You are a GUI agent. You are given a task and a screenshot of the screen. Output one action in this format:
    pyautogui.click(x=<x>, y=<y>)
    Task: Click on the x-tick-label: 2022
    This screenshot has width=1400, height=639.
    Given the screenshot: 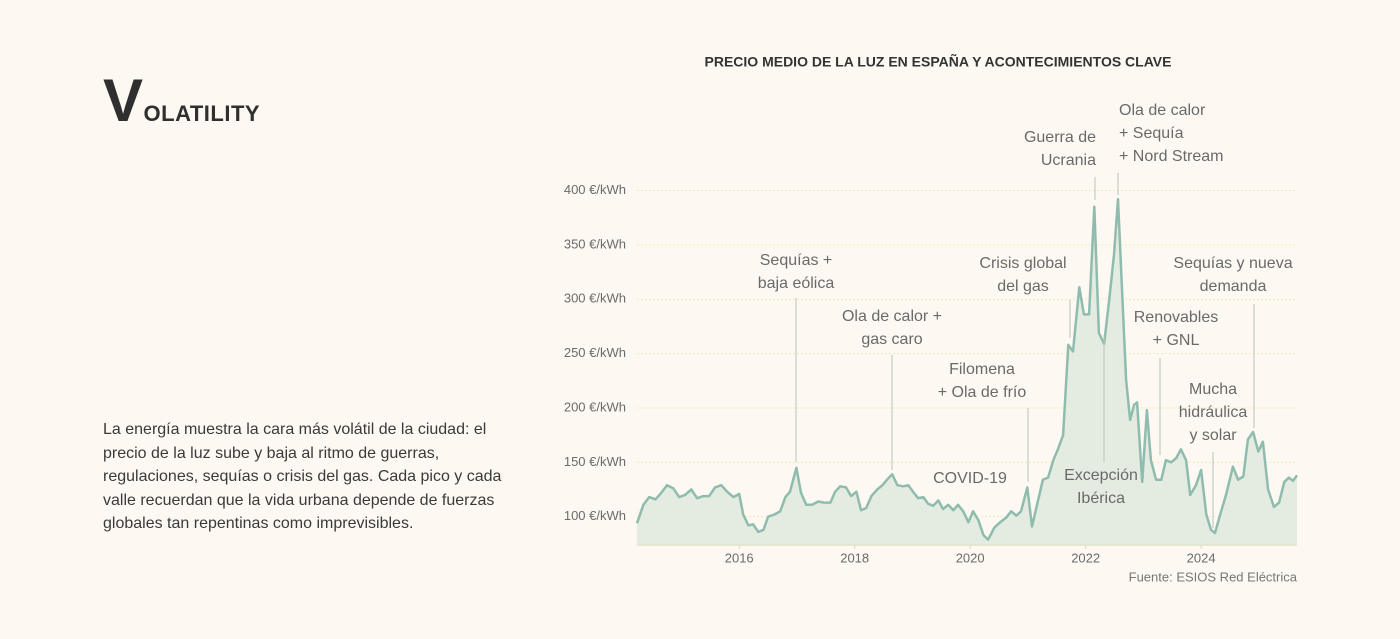 What is the action you would take?
    pyautogui.click(x=1085, y=557)
    